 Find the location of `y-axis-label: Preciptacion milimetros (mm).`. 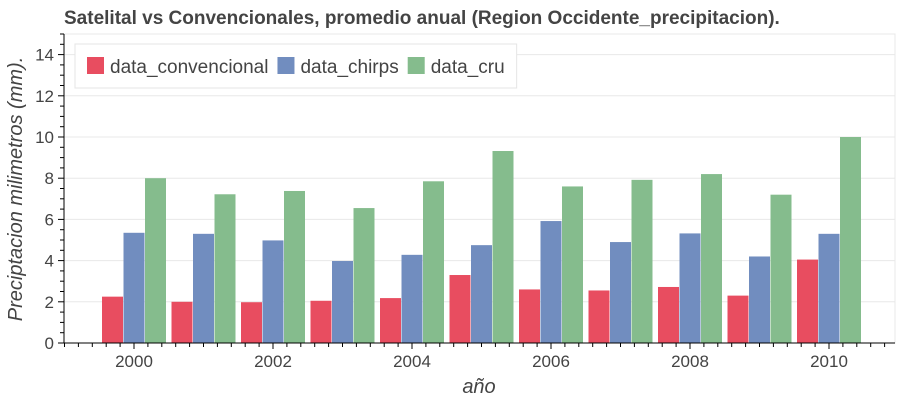

y-axis-label: Preciptacion milimetros (mm). is located at coordinates (16, 189).